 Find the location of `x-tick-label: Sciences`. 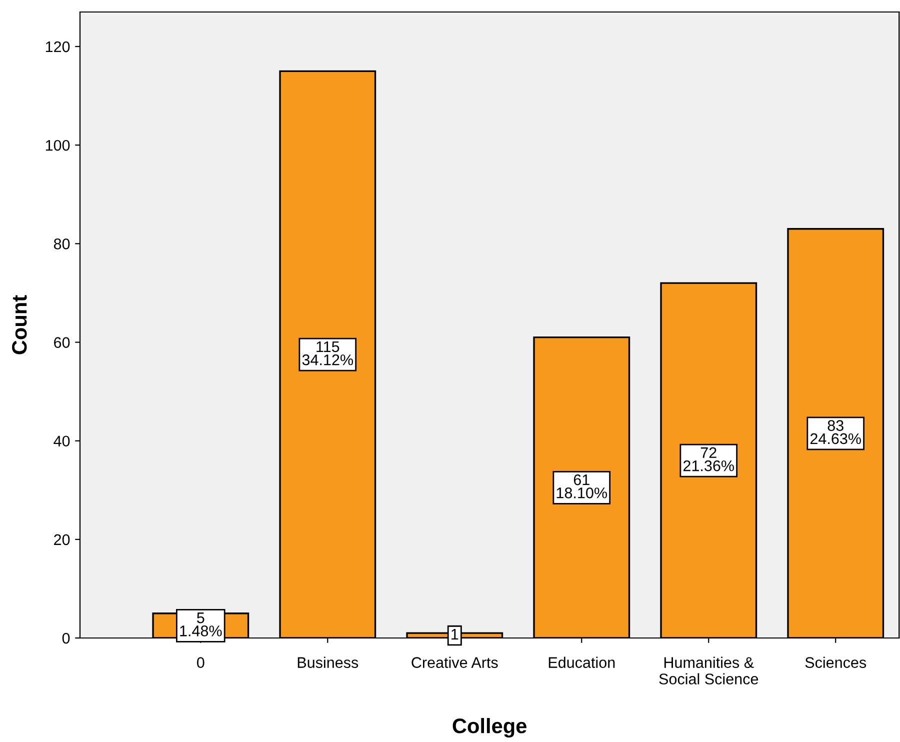

x-tick-label: Sciences is located at coordinates (835, 662).